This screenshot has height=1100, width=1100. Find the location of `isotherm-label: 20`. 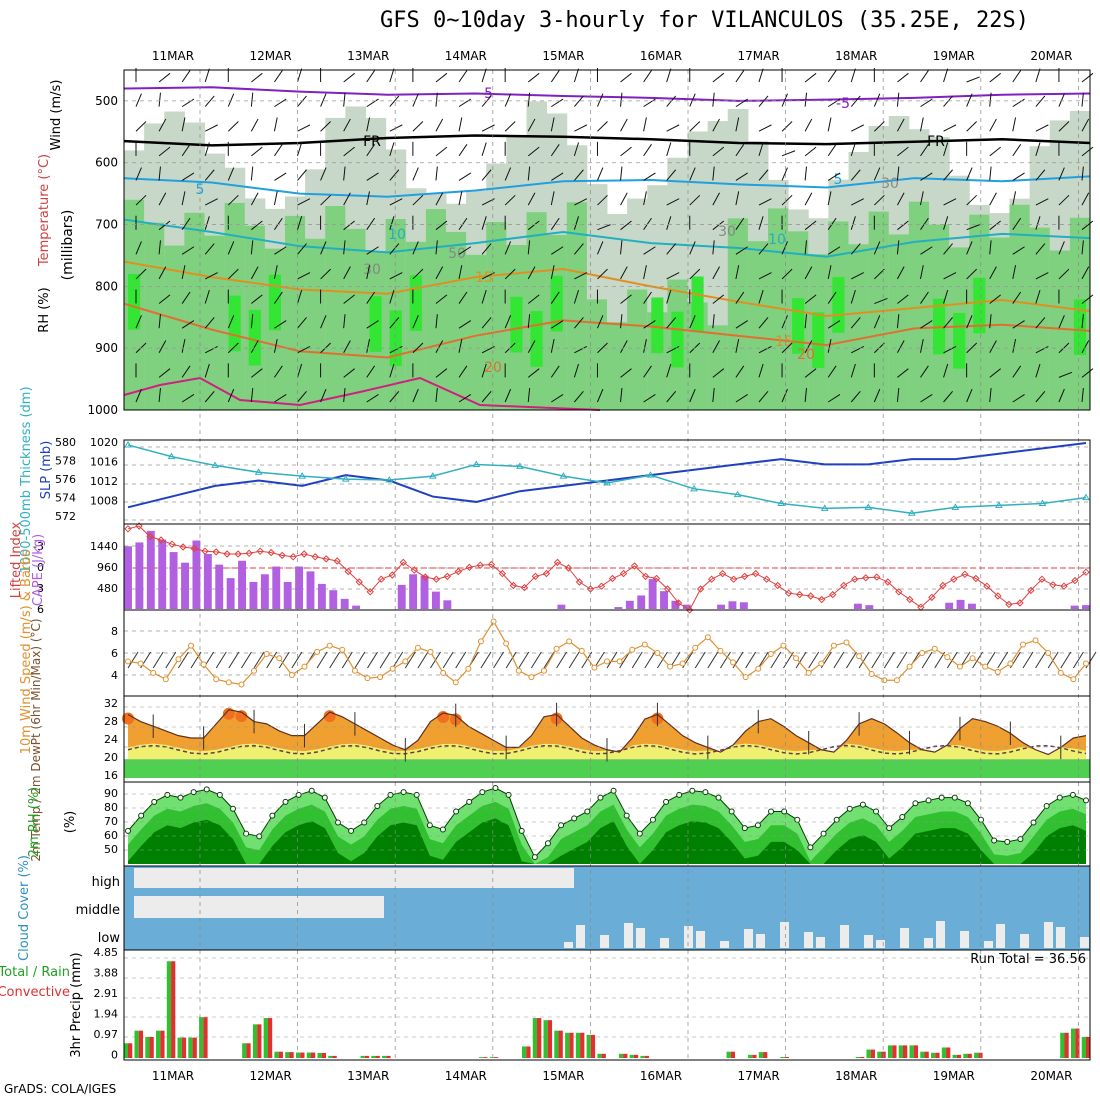

isotherm-label: 20 is located at coordinates (806, 355).